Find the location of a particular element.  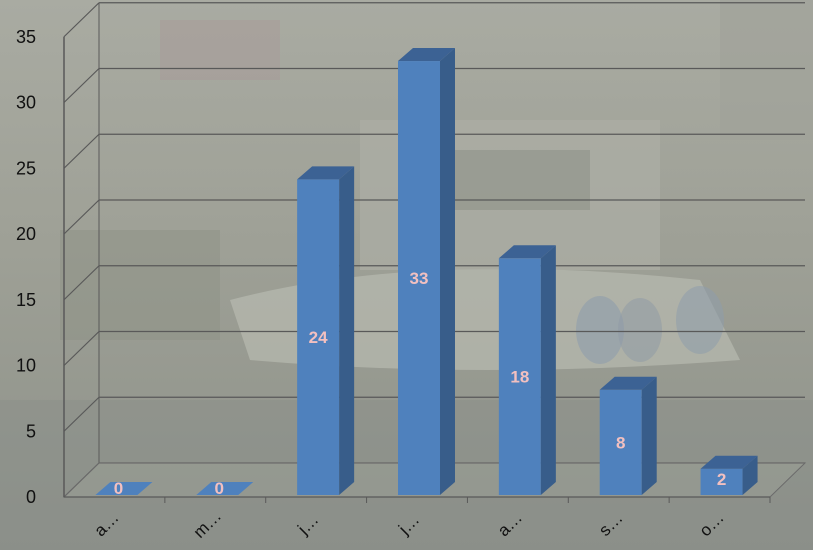

y-tick-label: 0 is located at coordinates (31, 497).